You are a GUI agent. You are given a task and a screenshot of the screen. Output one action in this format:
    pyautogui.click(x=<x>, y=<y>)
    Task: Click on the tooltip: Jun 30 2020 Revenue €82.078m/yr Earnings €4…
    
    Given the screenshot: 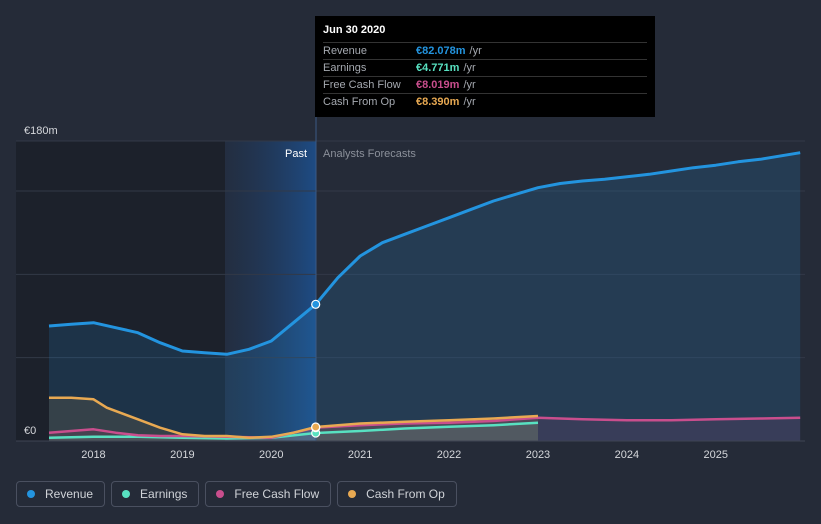 What is the action you would take?
    pyautogui.click(x=485, y=66)
    